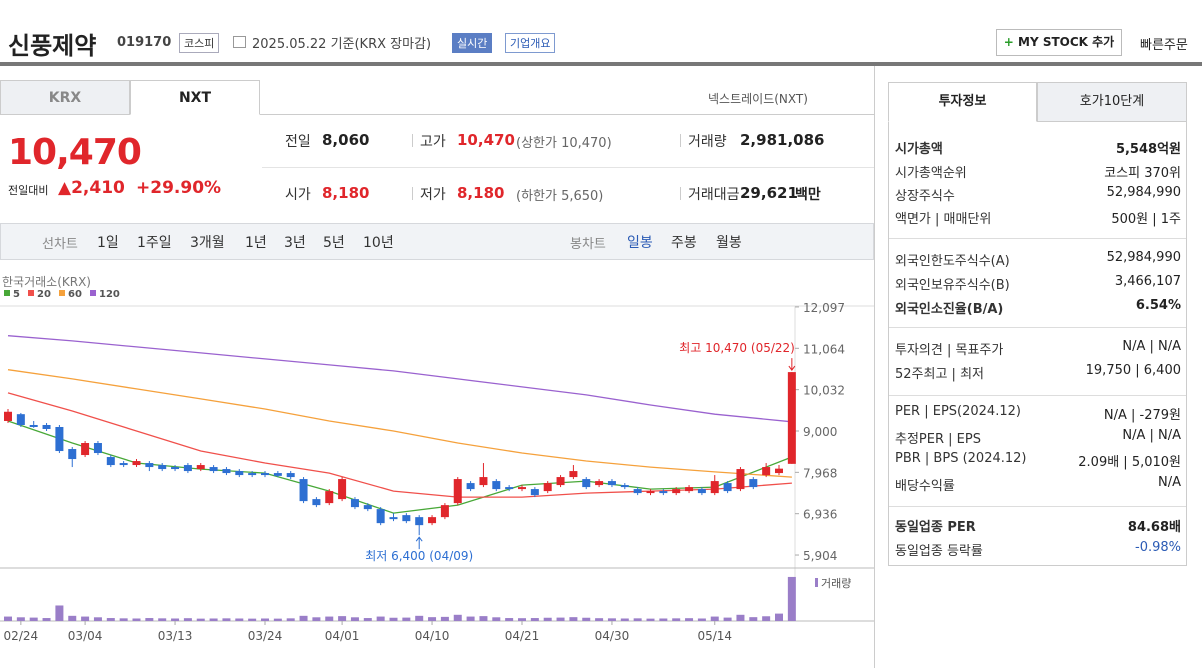 The height and width of the screenshot is (668, 1202). What do you see at coordinates (530, 43) in the screenshot?
I see `company-info: 기업개요` at bounding box center [530, 43].